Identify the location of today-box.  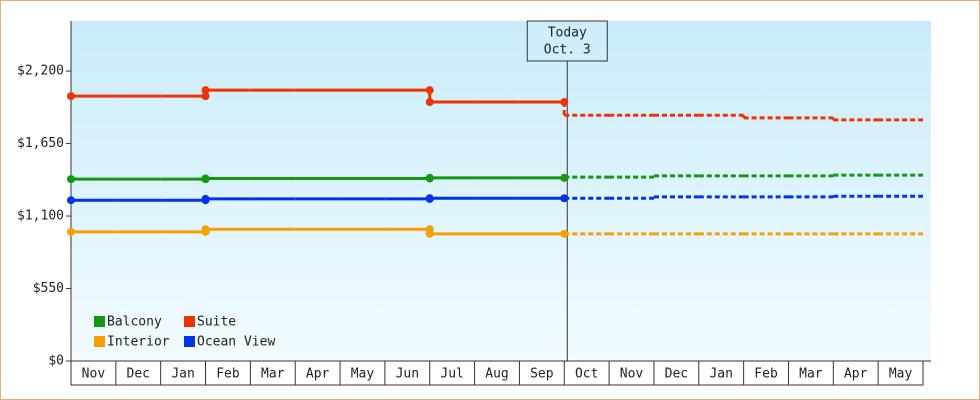
(567, 41).